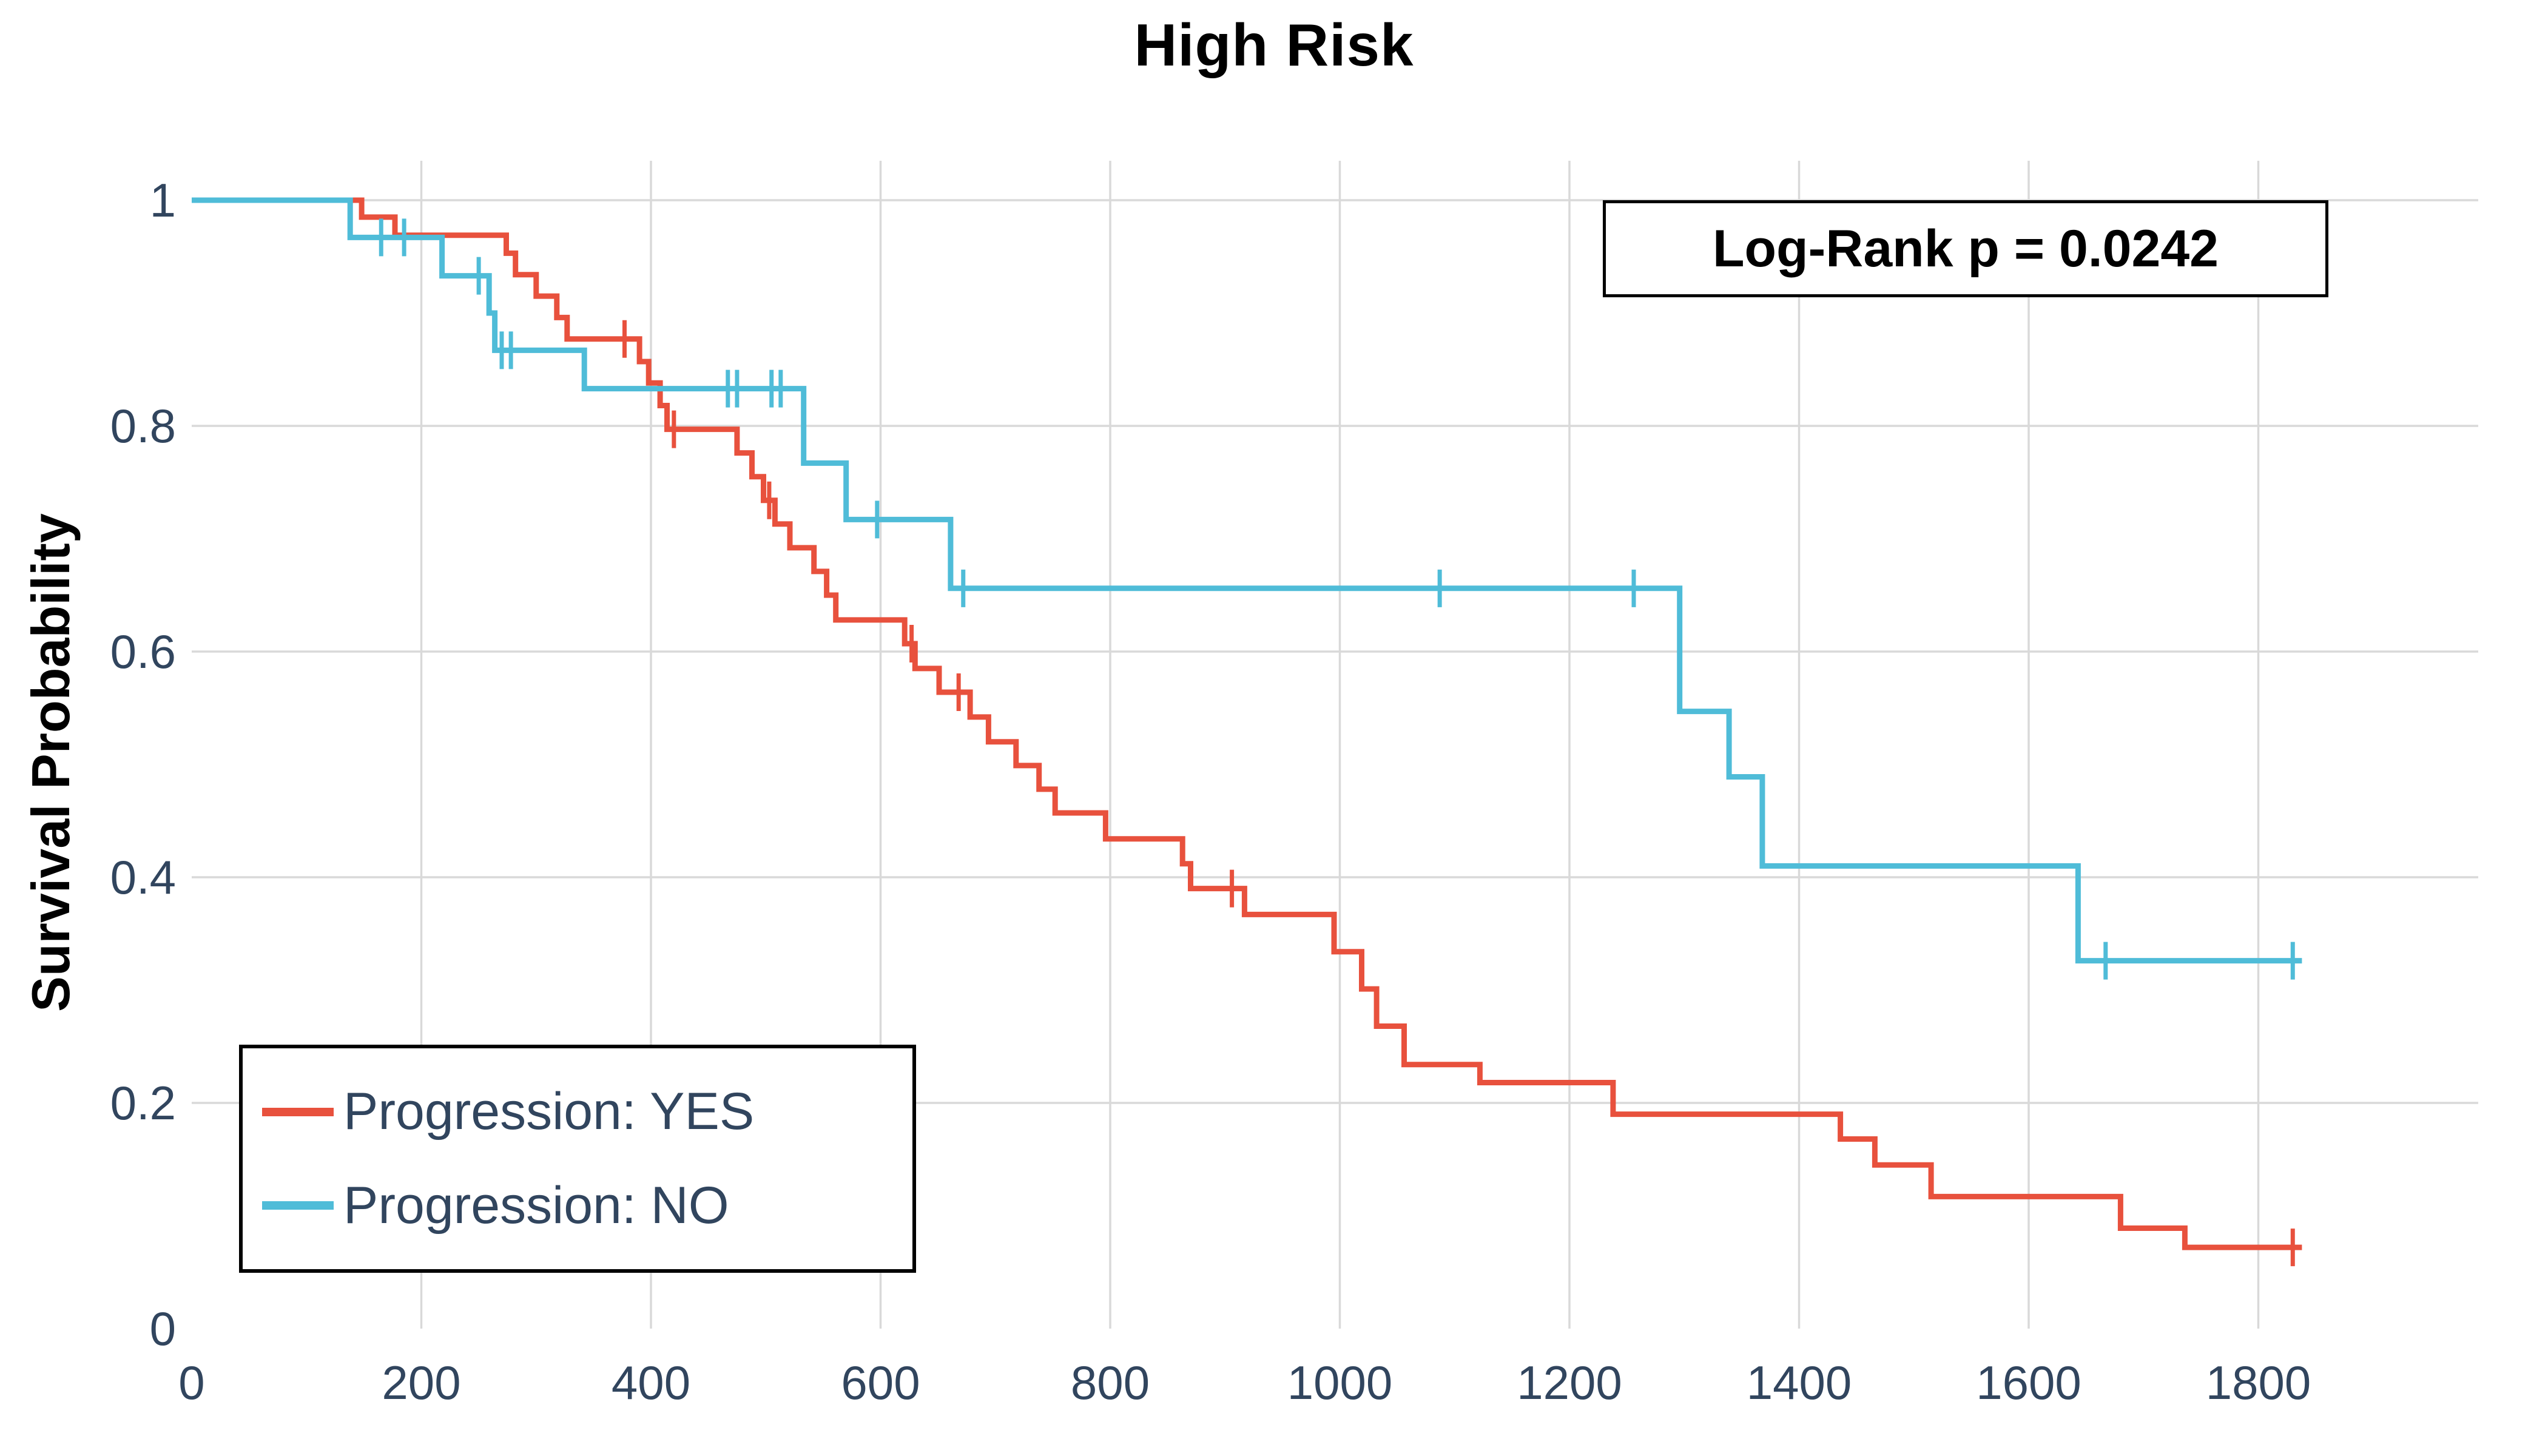  I want to click on y-tick-label: 0.8, so click(143, 426).